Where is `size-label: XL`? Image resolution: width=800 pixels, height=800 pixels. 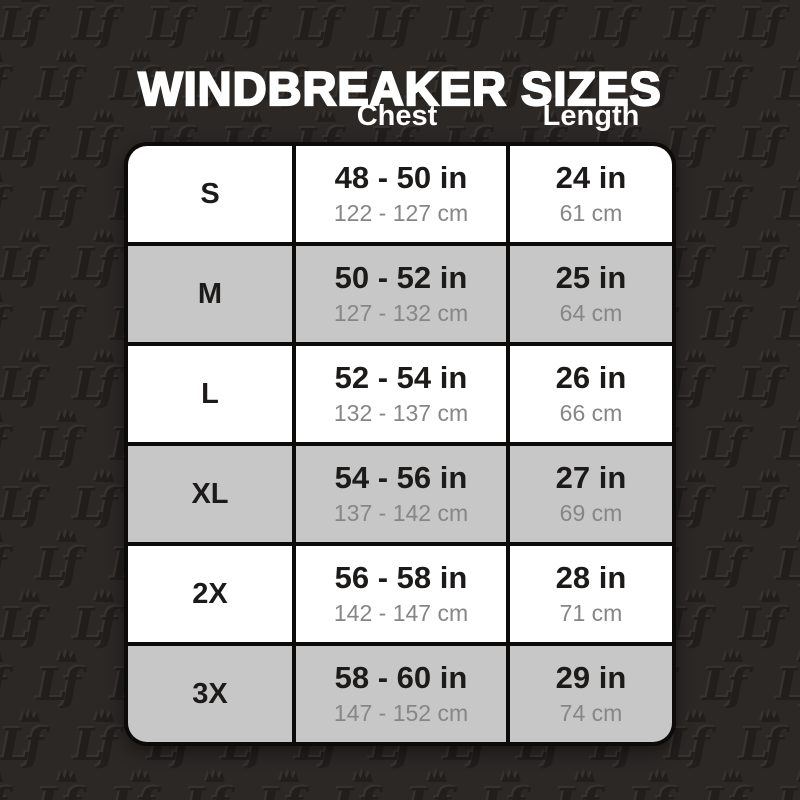
size-label: XL is located at coordinates (210, 493).